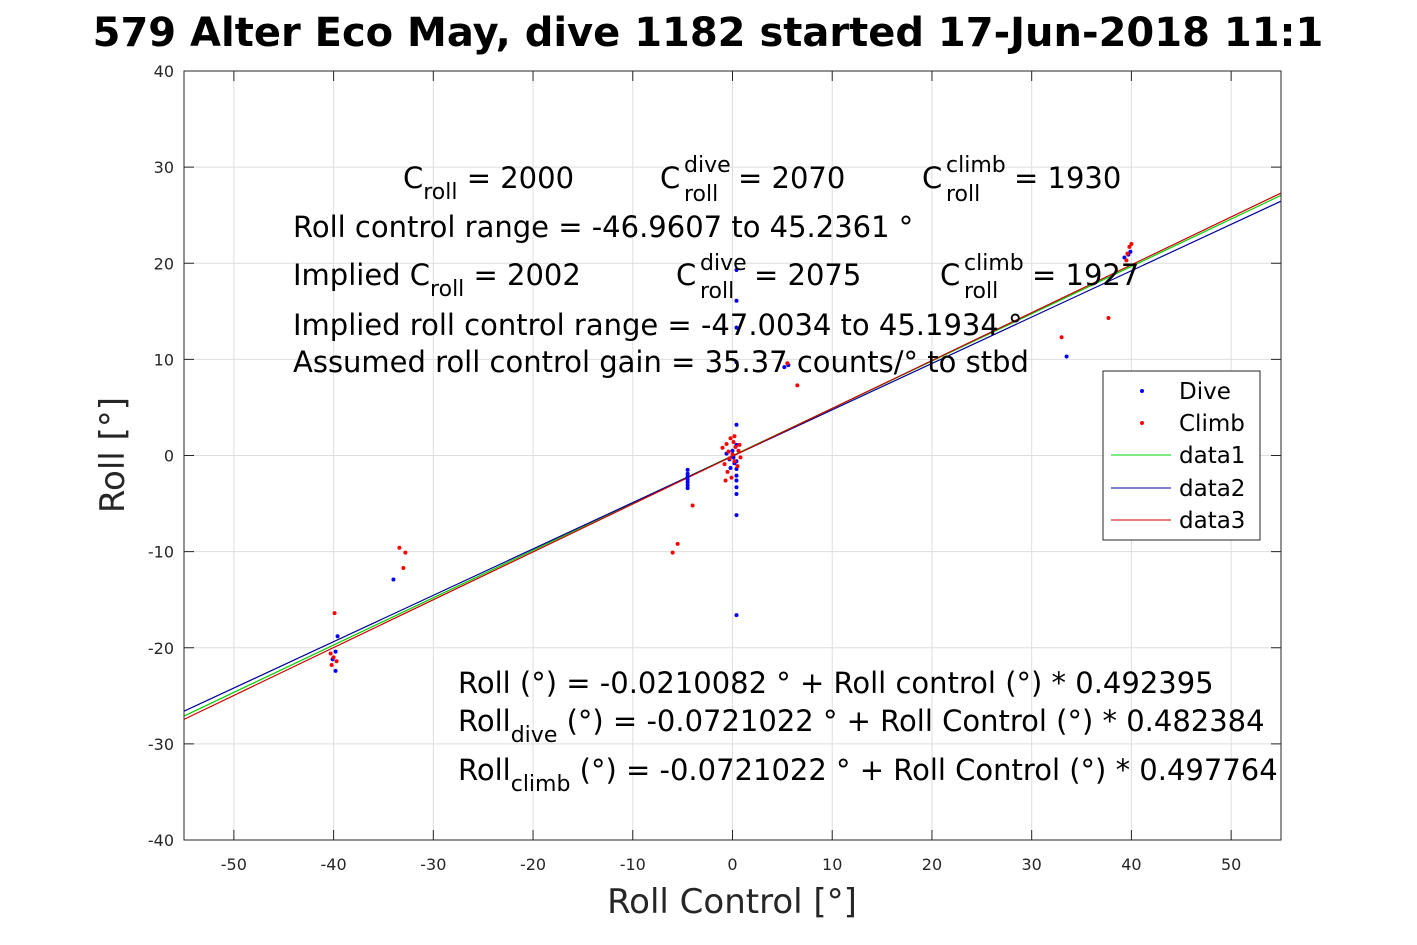  I want to click on implied-c-climb-sub: roll, so click(981, 291).